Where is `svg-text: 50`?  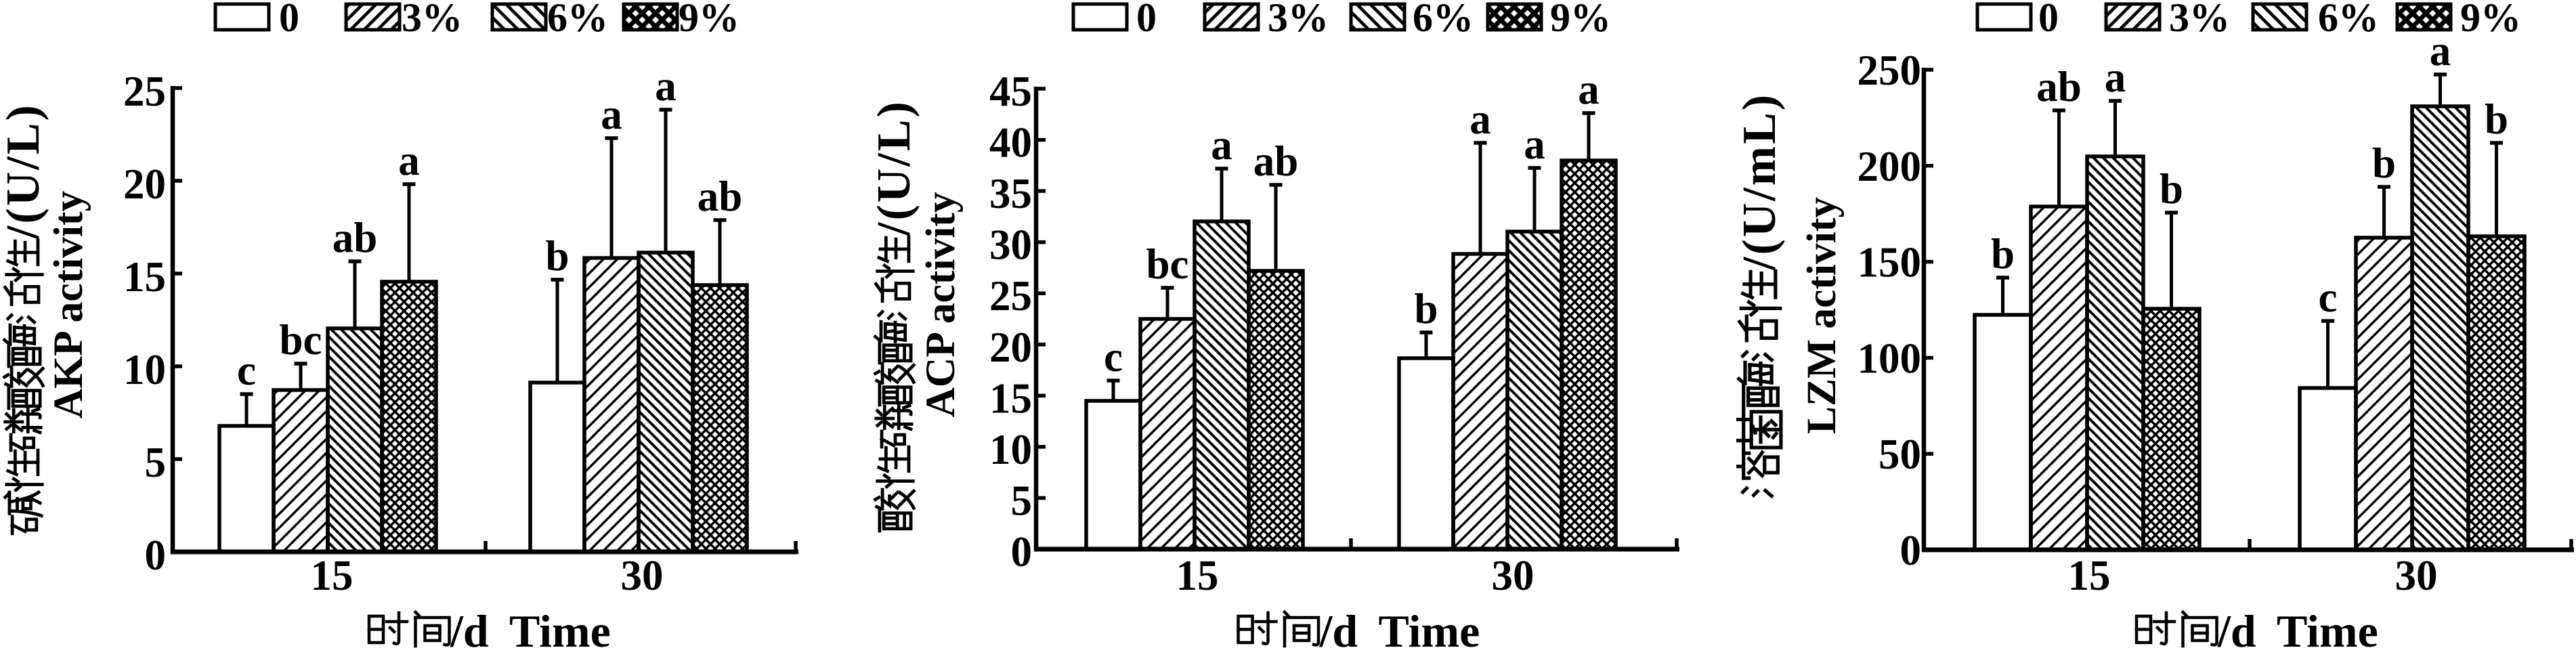 svg-text: 50 is located at coordinates (1900, 454).